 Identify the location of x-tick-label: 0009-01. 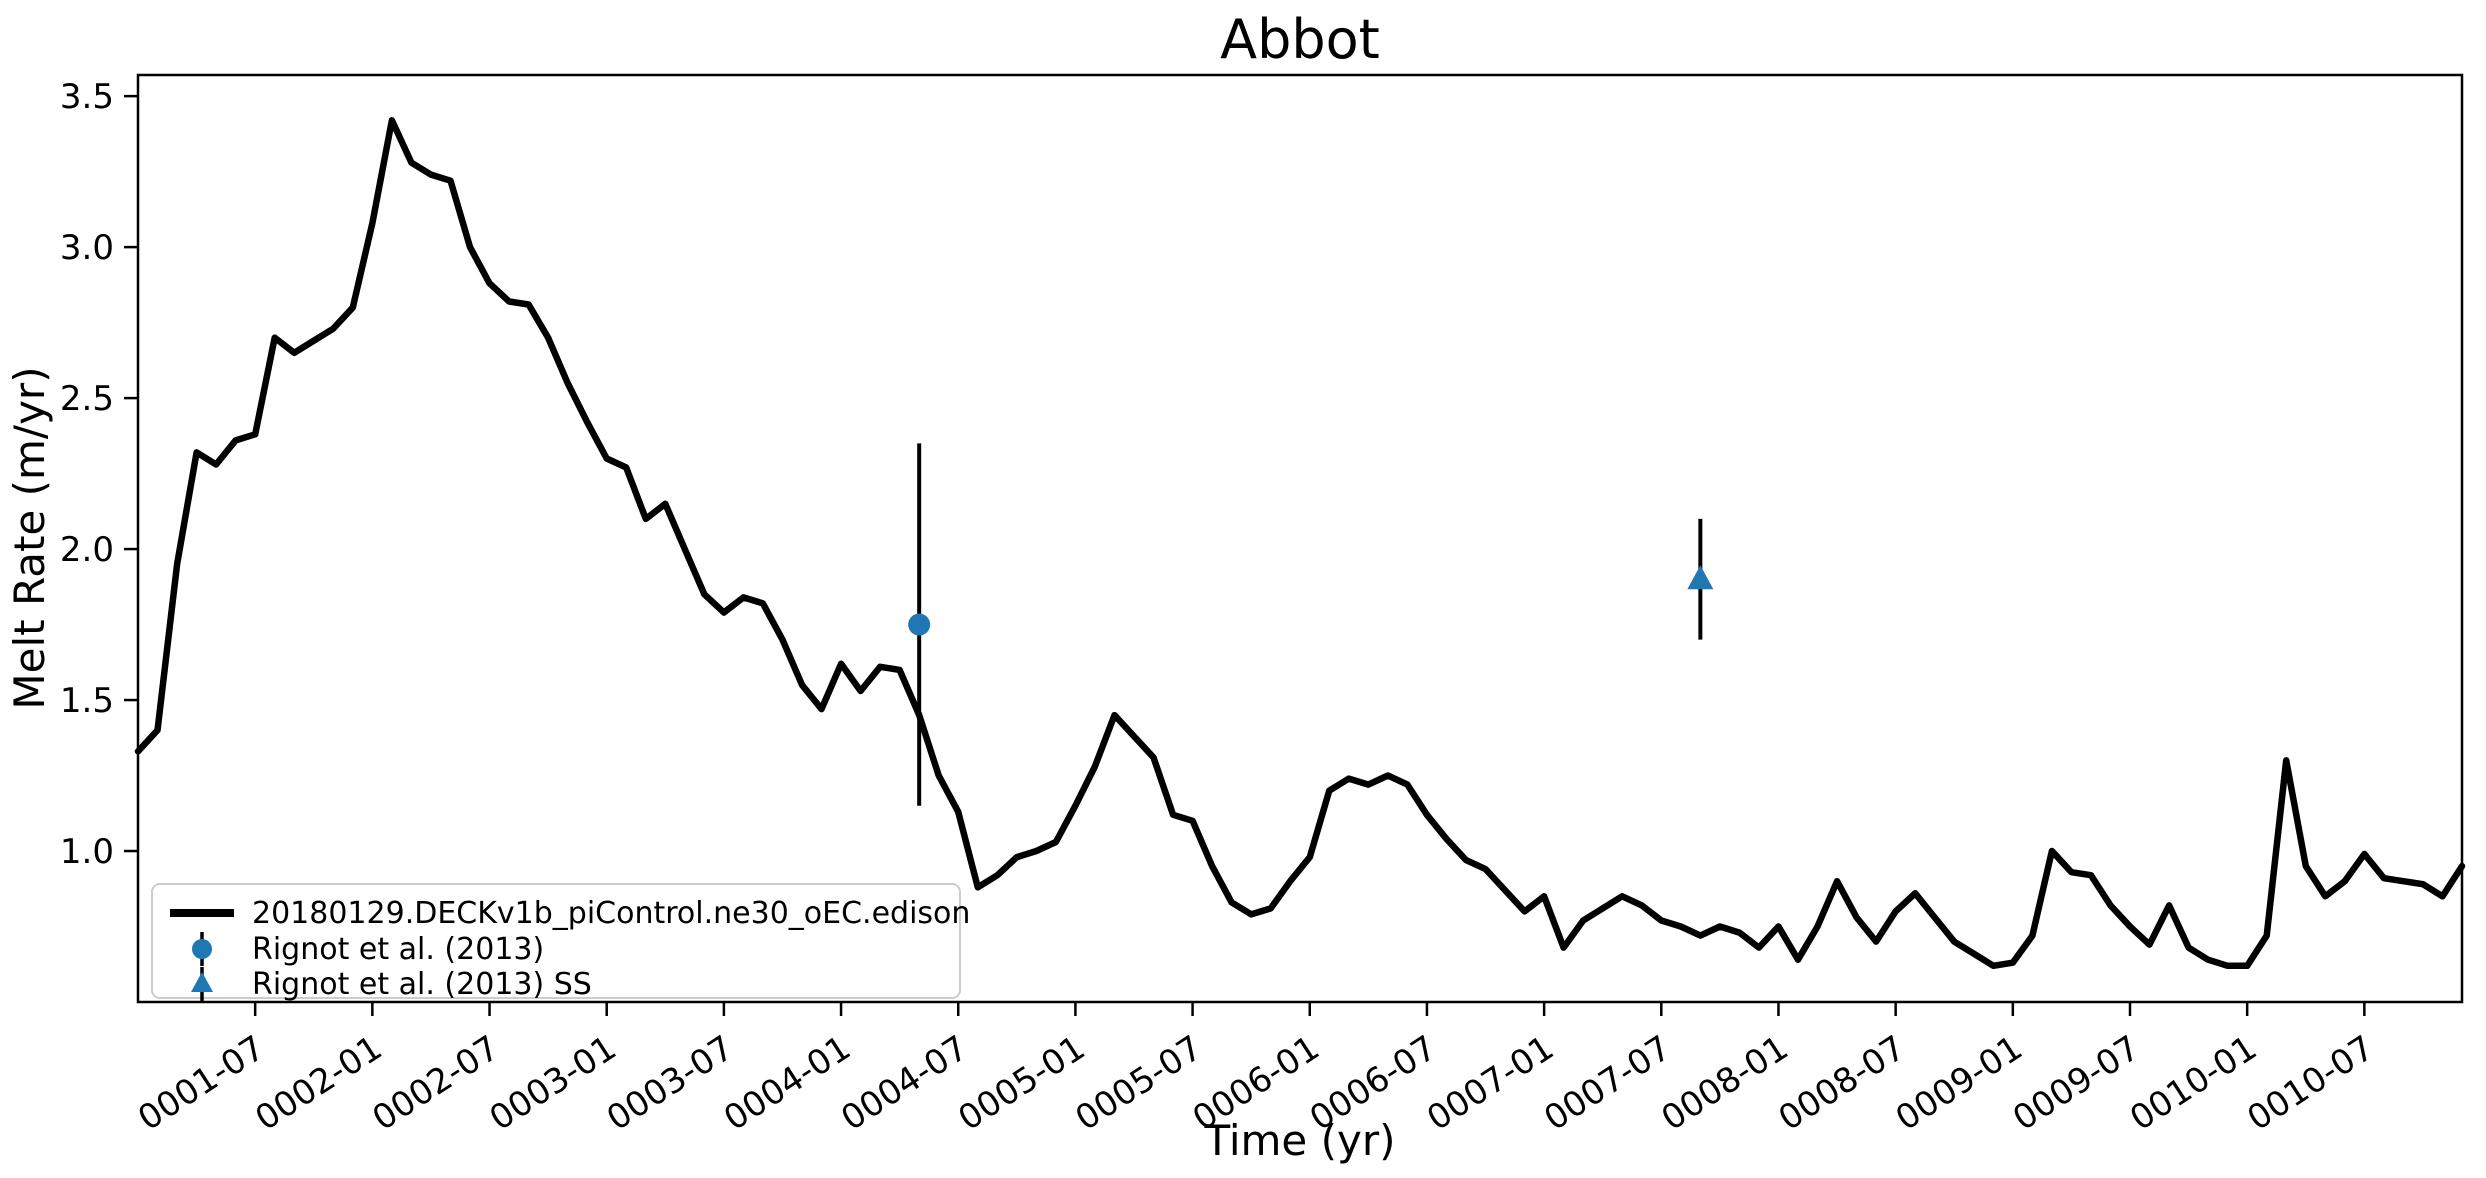
(1959, 1083).